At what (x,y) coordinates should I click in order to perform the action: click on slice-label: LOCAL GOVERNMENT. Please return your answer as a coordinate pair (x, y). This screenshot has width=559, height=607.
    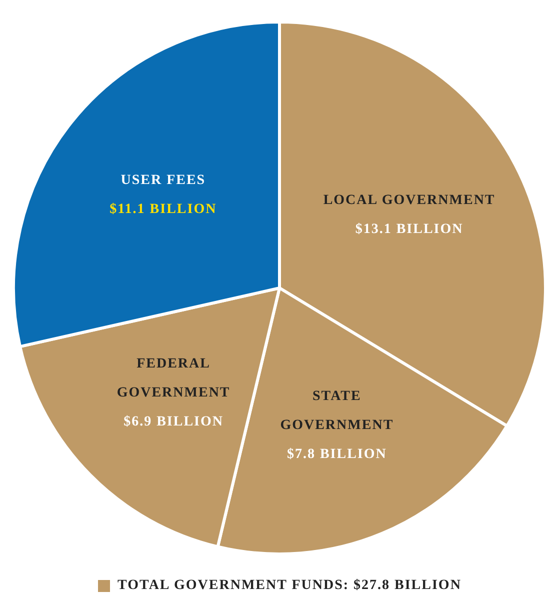
    Looking at the image, I should click on (409, 200).